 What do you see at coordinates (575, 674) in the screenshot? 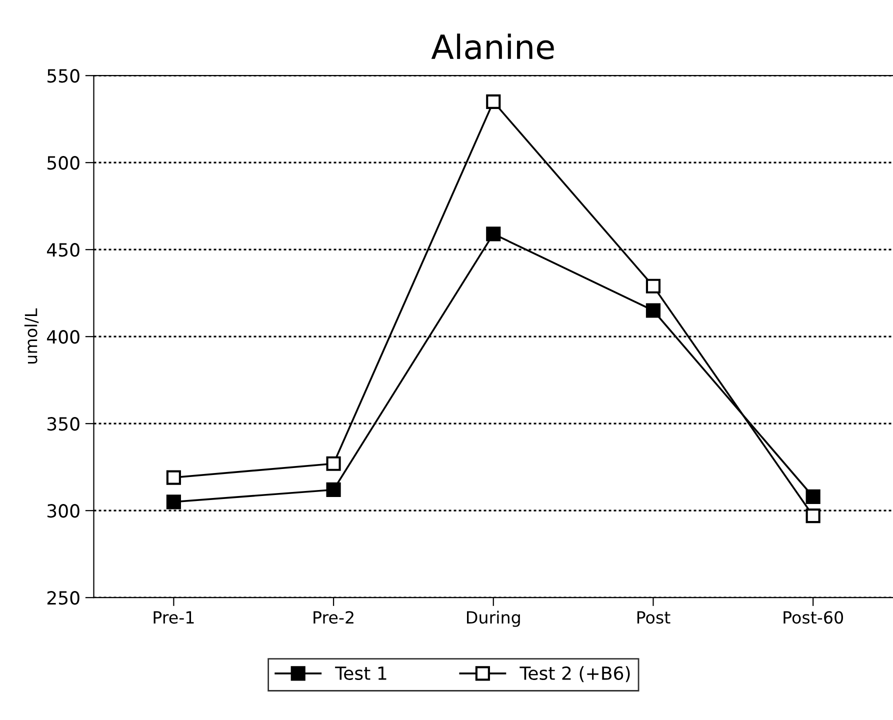
I see `legend-label: Test 2 (+B6)` at bounding box center [575, 674].